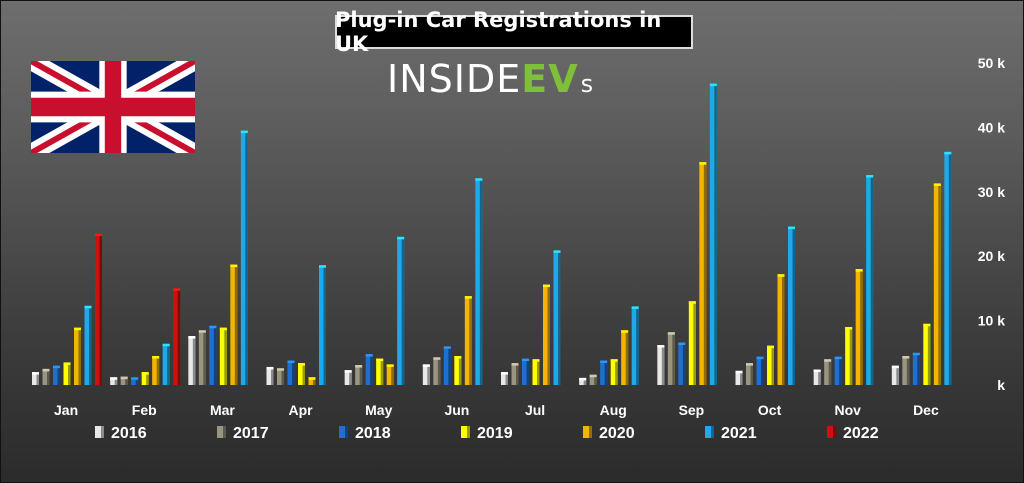 Image resolution: width=1024 pixels, height=483 pixels. Describe the element at coordinates (635, 345) in the screenshot. I see `bar-2021-Aug` at that location.